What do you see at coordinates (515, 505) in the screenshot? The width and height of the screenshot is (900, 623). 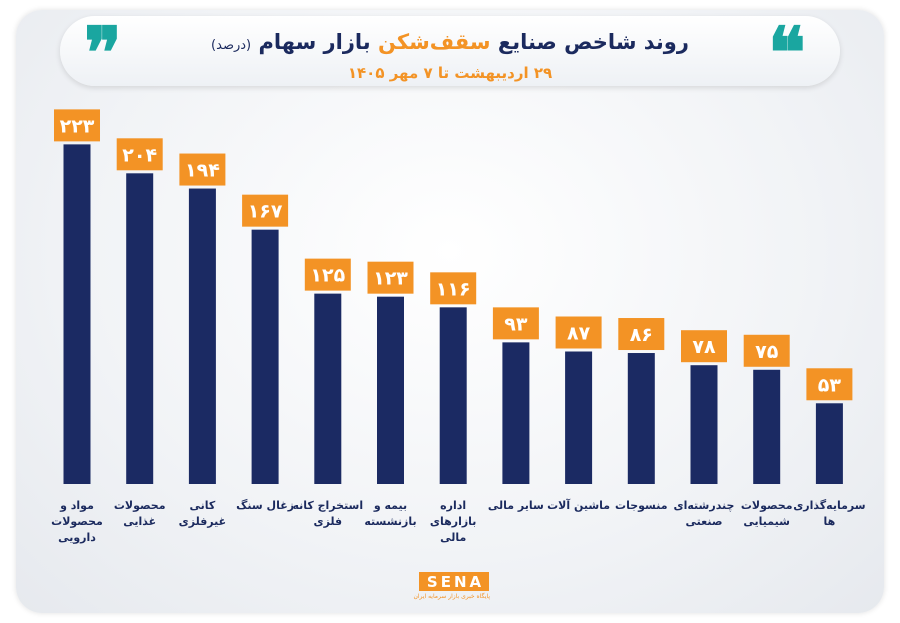 I see `category-label-8: سایر مالی` at bounding box center [515, 505].